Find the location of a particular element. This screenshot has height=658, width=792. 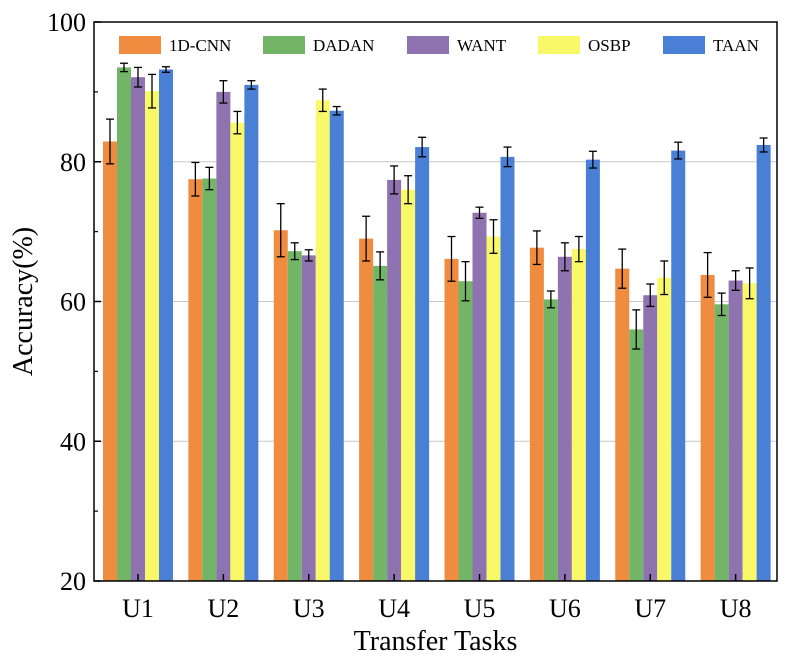

bar-osbp-u4 is located at coordinates (408, 385).